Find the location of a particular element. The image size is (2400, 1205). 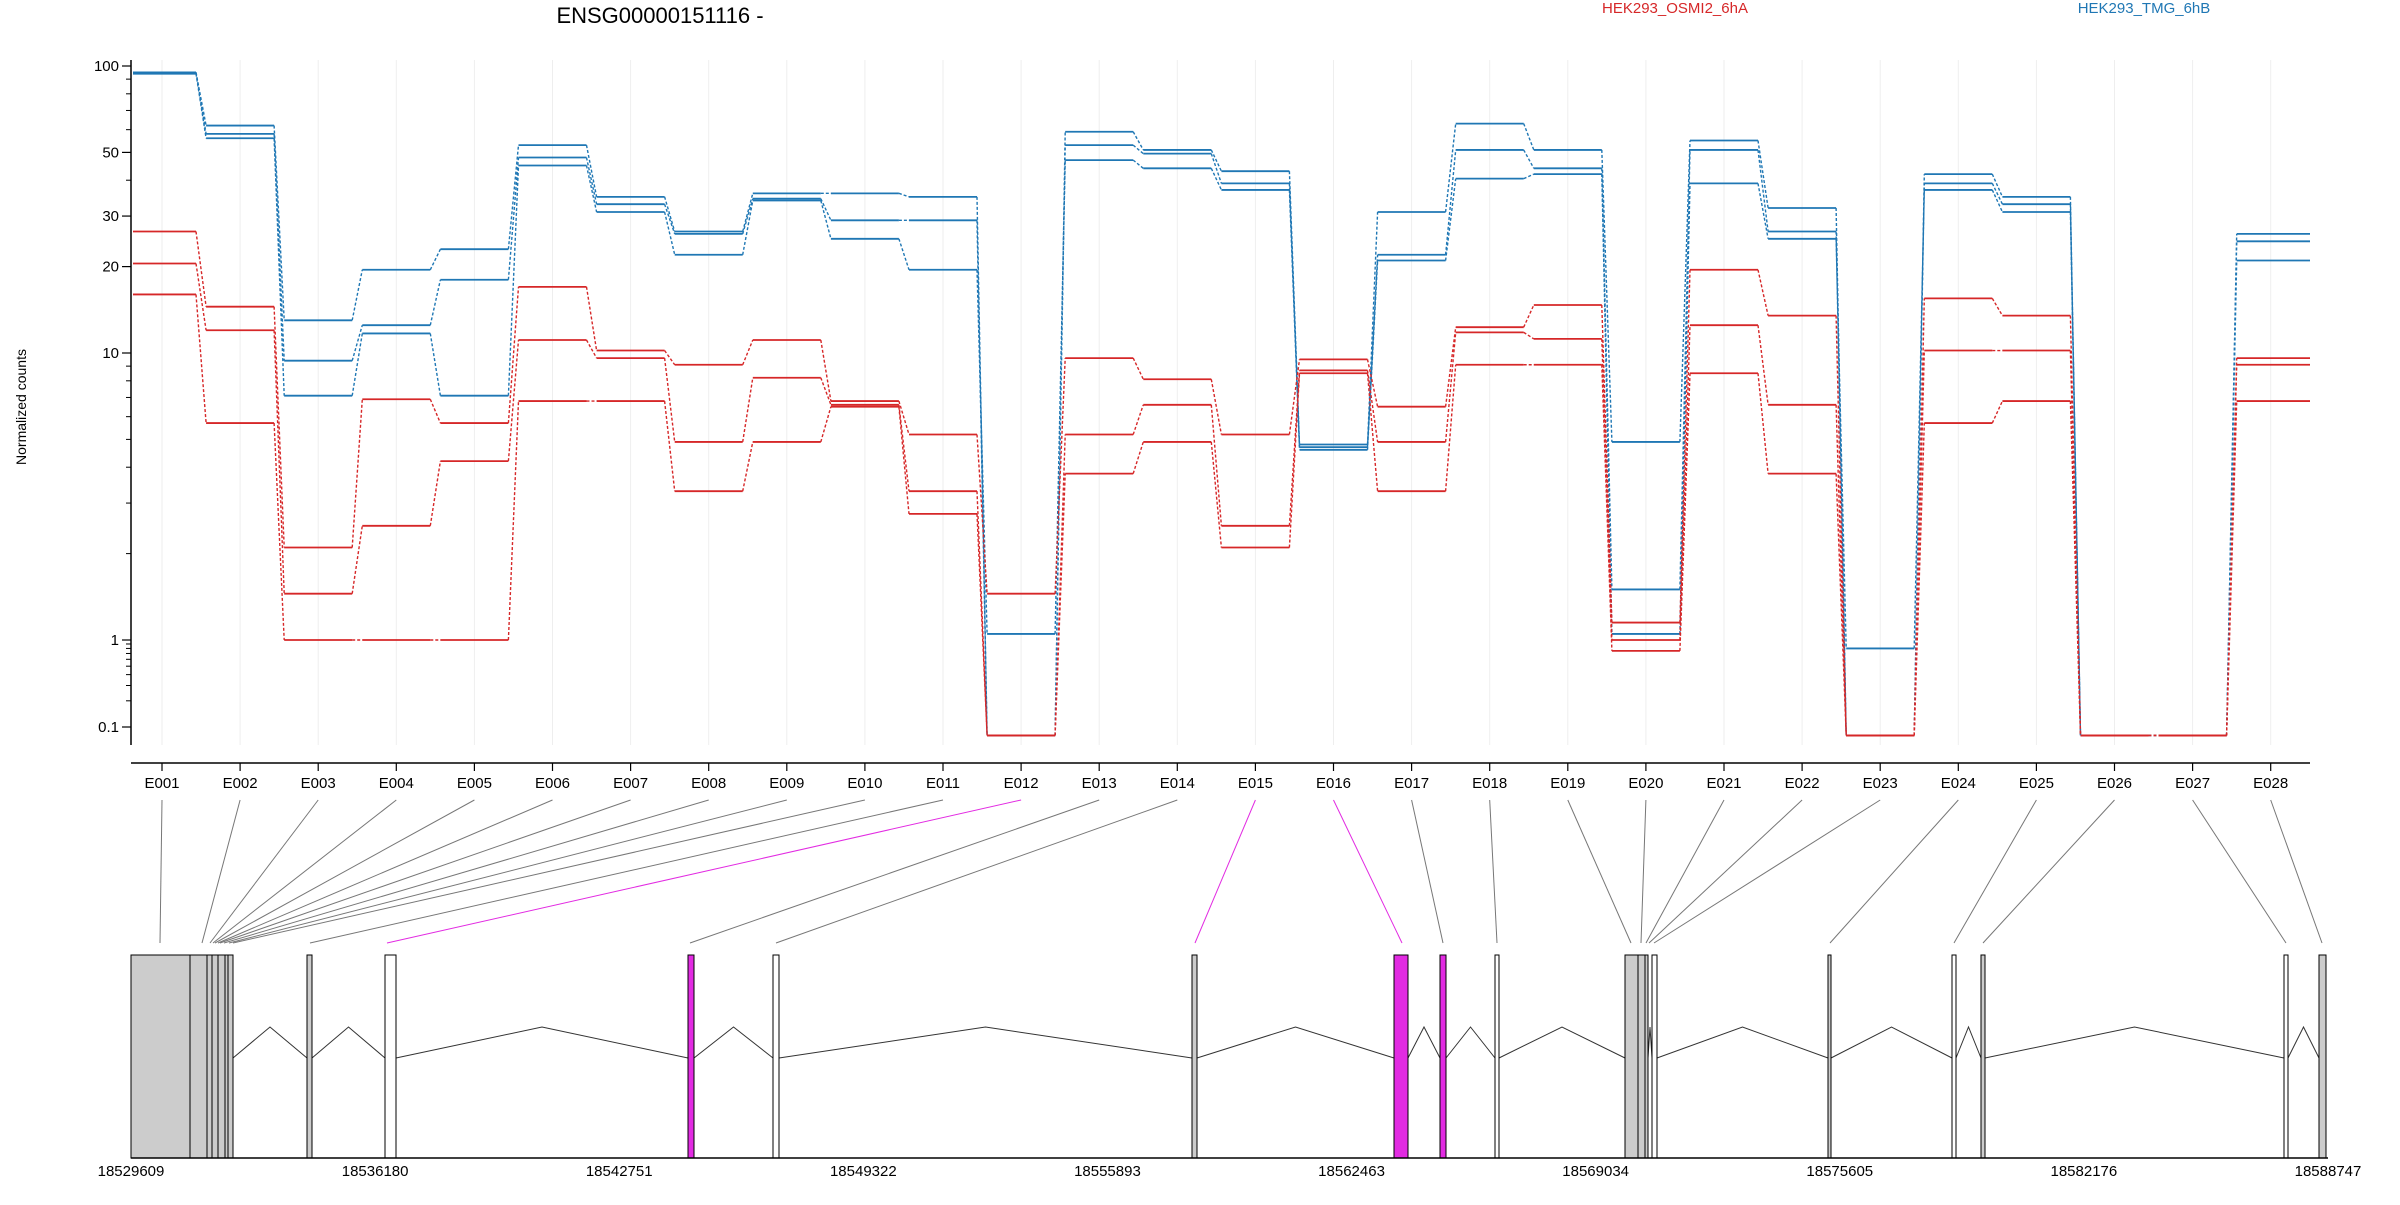

genomic-tick-label: 18562463 is located at coordinates (1351, 1171).